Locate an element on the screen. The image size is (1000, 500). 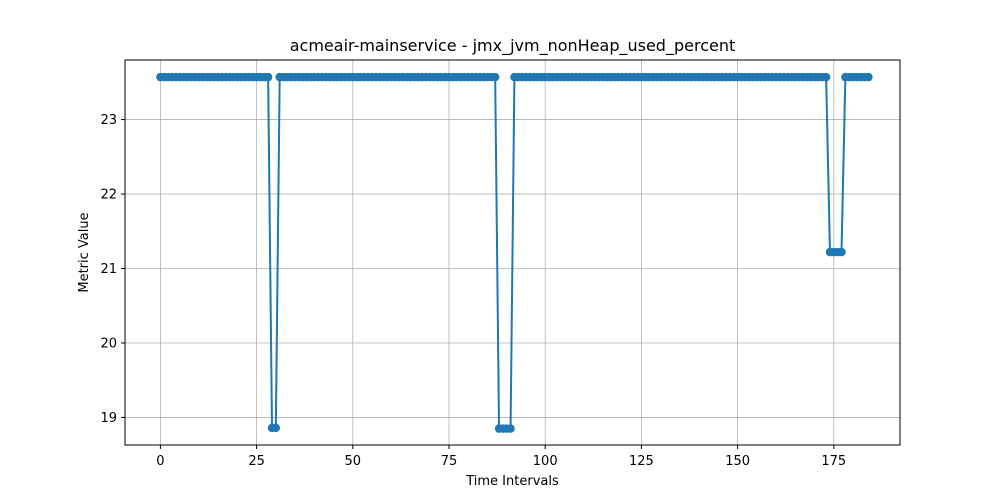
x-tick-label: 0 is located at coordinates (160, 461).